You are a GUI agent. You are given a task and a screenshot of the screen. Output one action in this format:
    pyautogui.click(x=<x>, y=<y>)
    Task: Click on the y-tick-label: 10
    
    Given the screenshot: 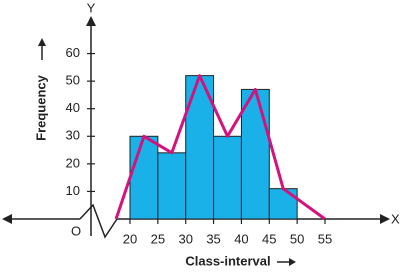 What is the action you would take?
    pyautogui.click(x=73, y=190)
    